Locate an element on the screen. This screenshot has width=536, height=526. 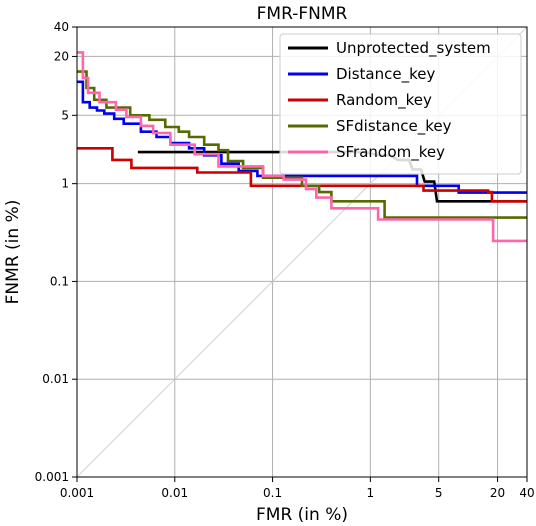
x-tick-label-4: 5 is located at coordinates (439, 493).